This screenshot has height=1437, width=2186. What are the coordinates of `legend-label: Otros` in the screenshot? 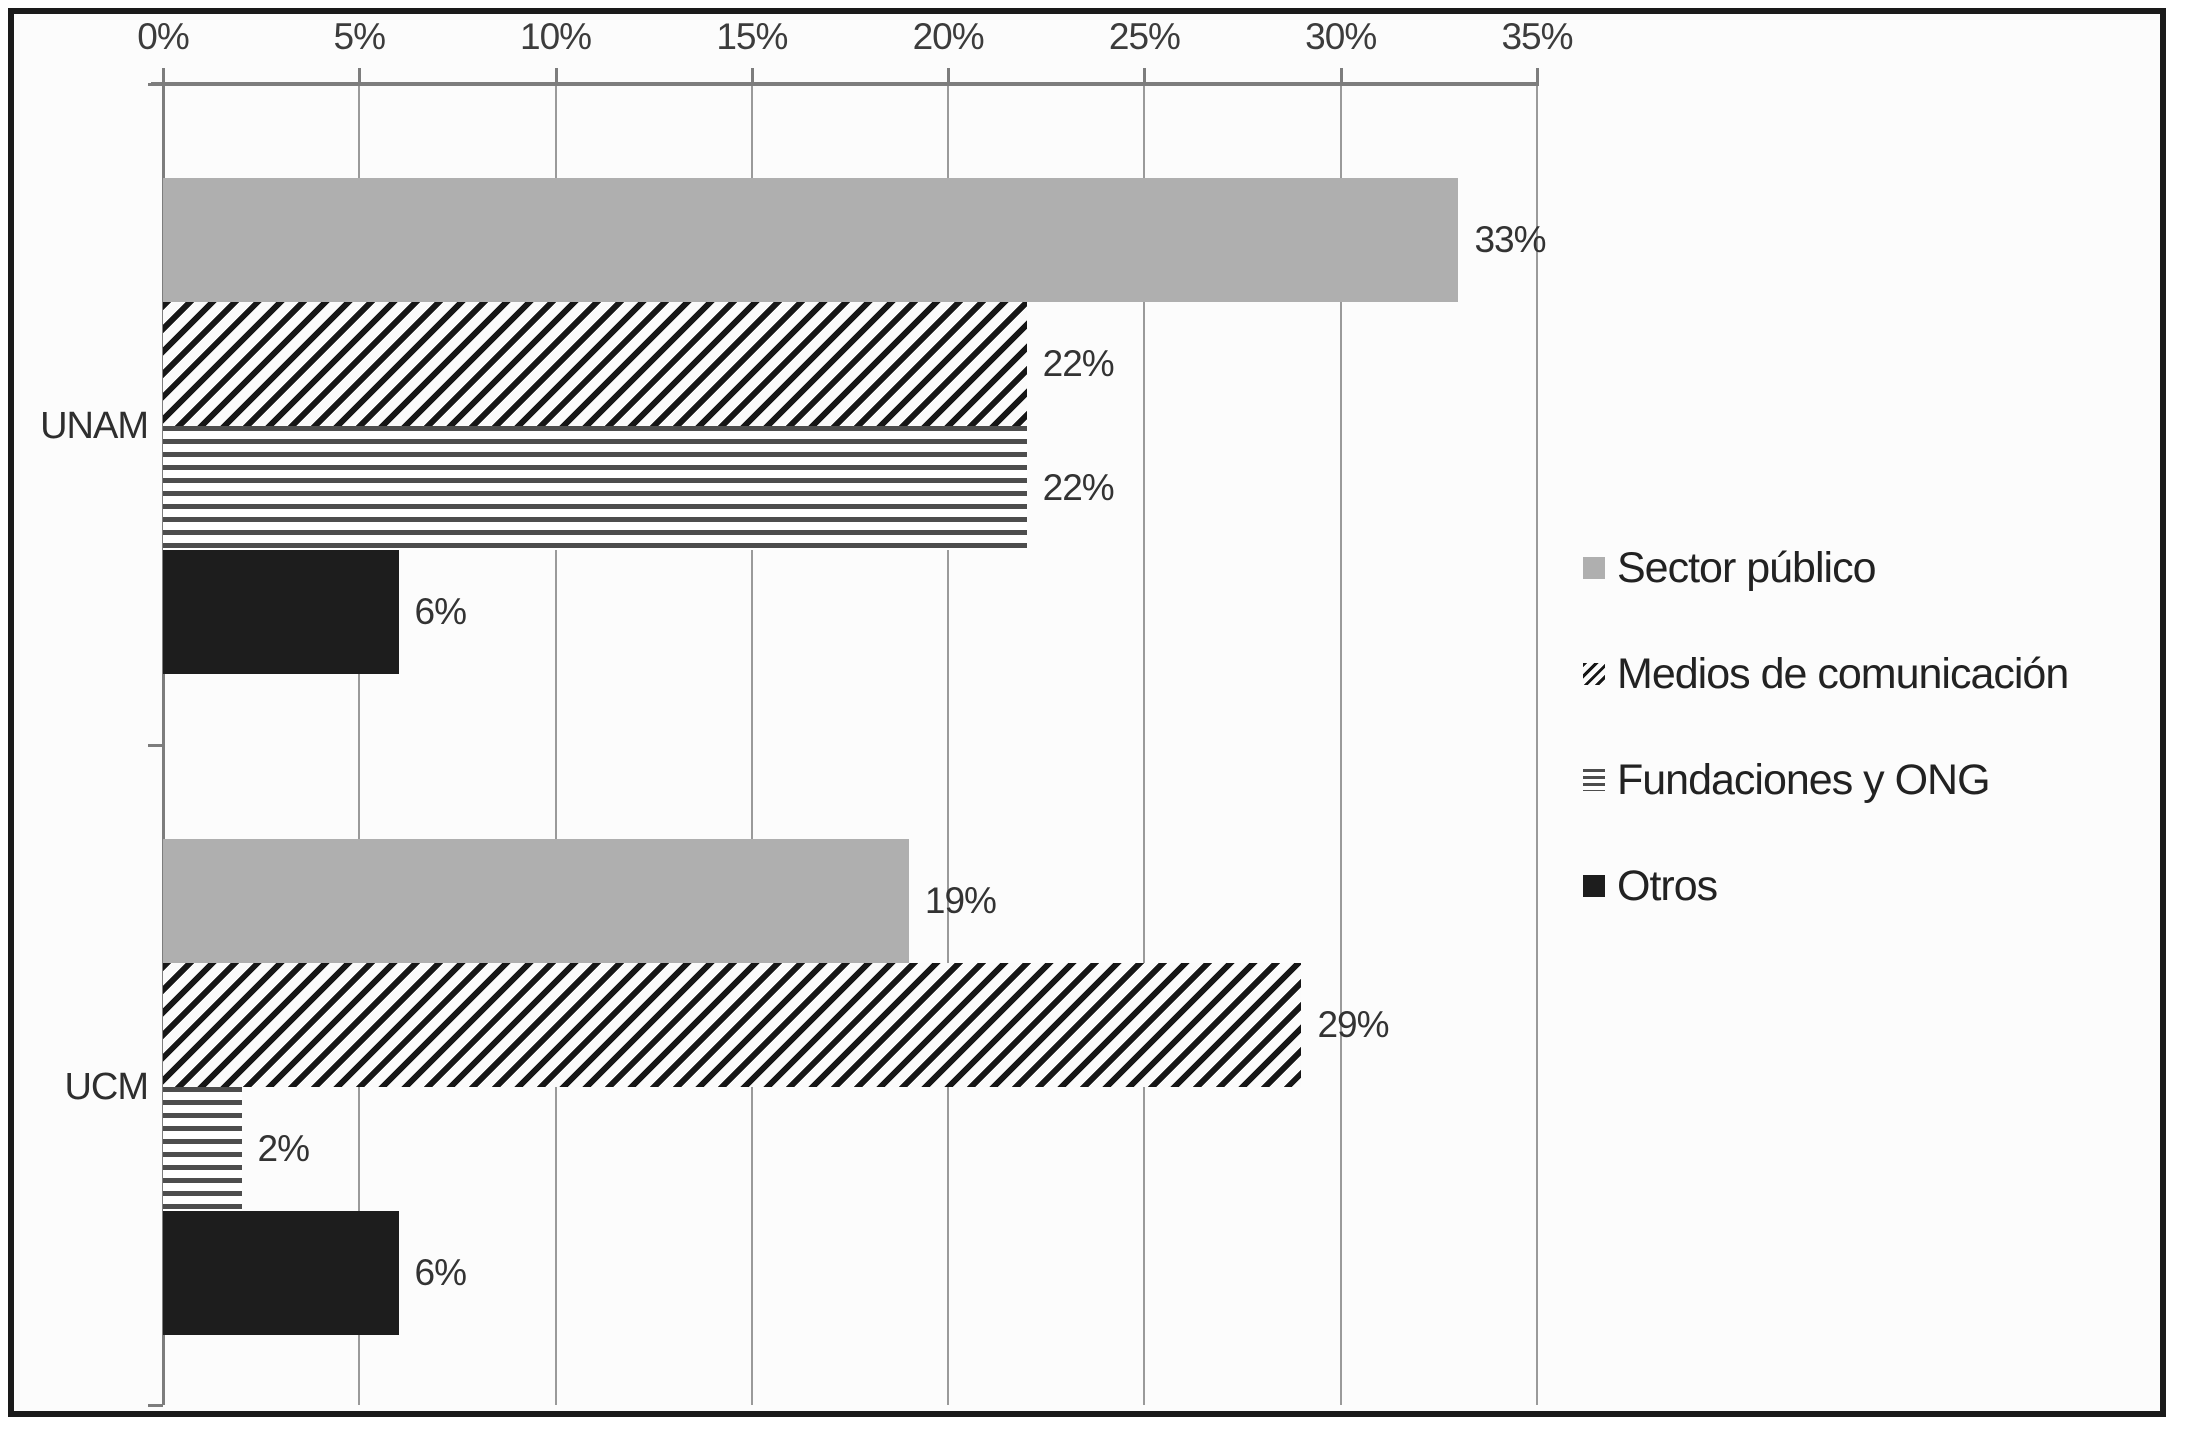 It's located at (1667, 885).